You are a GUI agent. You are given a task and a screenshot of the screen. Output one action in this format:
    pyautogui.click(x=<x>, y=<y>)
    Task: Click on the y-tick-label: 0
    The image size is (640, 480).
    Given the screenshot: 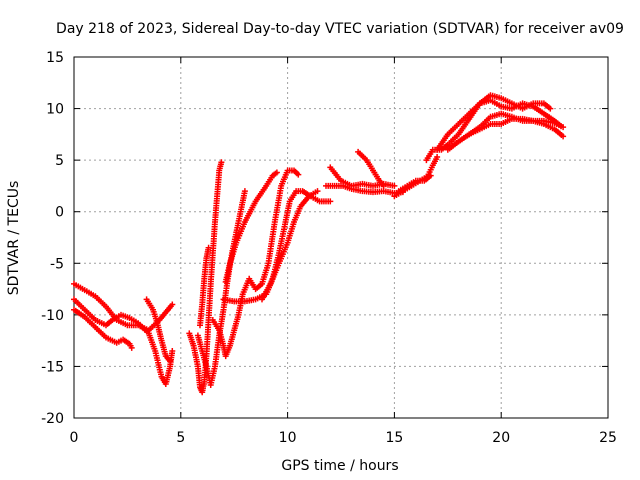 What is the action you would take?
    pyautogui.click(x=59, y=213)
    